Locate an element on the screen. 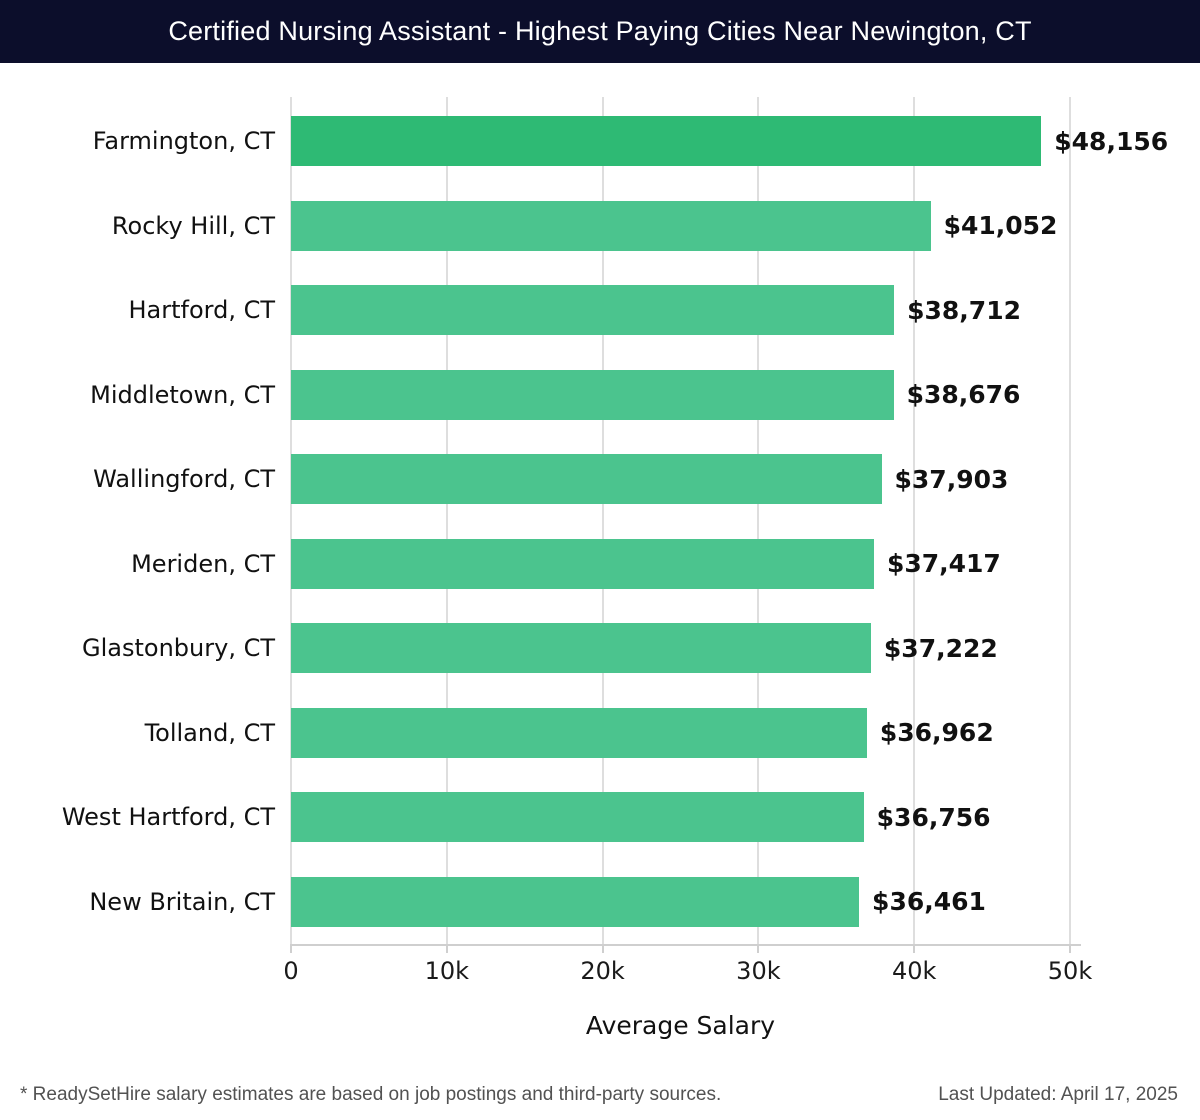 The image size is (1200, 1120). category-label: Glastonbury, CT is located at coordinates (178, 648).